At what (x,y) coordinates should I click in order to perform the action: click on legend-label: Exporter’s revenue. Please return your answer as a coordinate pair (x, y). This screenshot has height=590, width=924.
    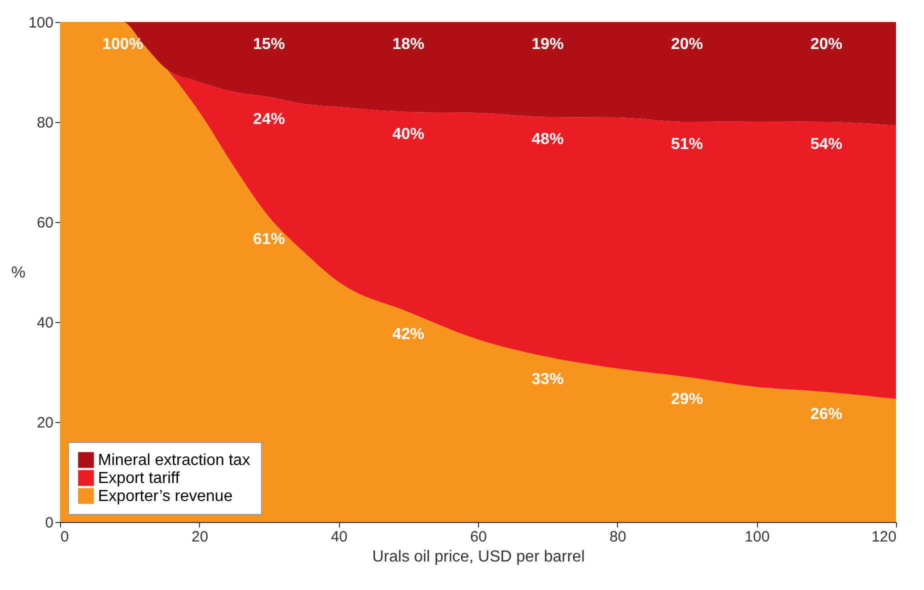
    Looking at the image, I should click on (165, 496).